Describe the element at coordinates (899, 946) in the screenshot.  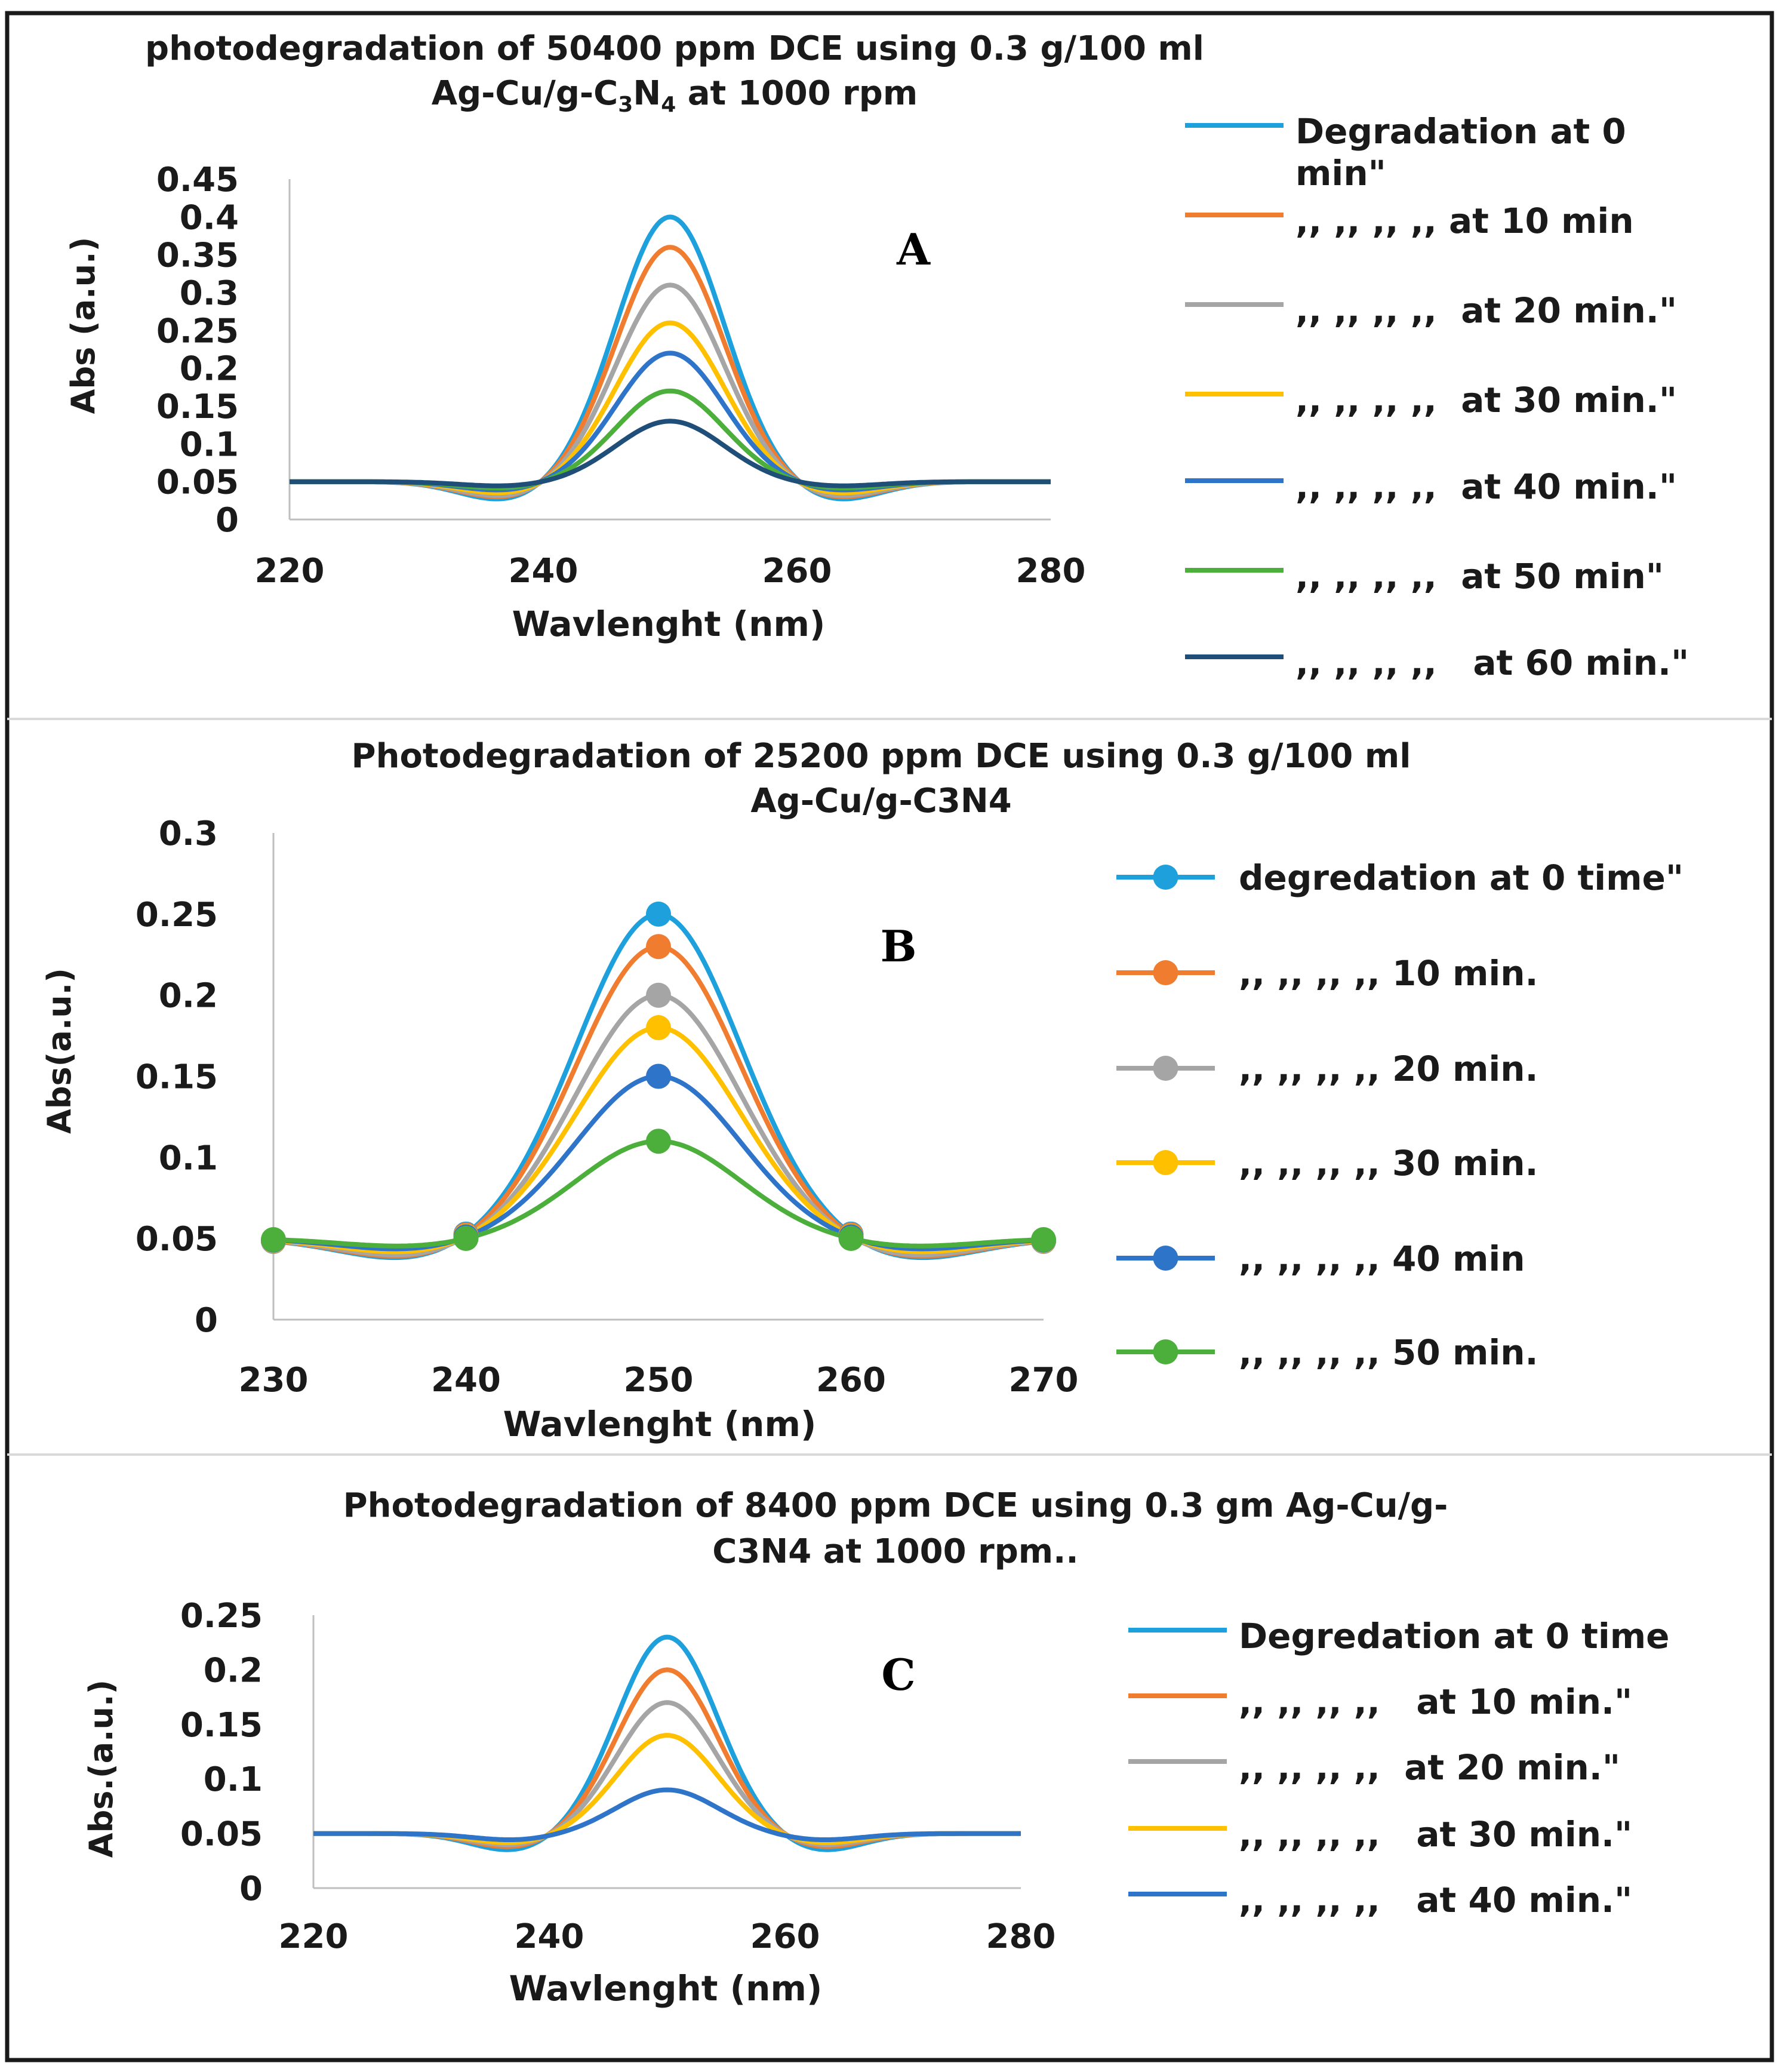
I see `panel-b-letter: B` at that location.